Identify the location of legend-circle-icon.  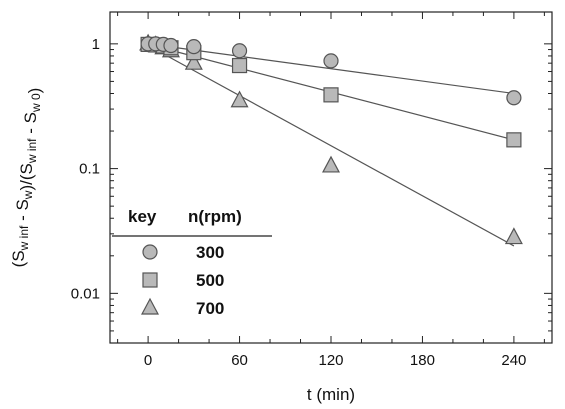
(150, 252).